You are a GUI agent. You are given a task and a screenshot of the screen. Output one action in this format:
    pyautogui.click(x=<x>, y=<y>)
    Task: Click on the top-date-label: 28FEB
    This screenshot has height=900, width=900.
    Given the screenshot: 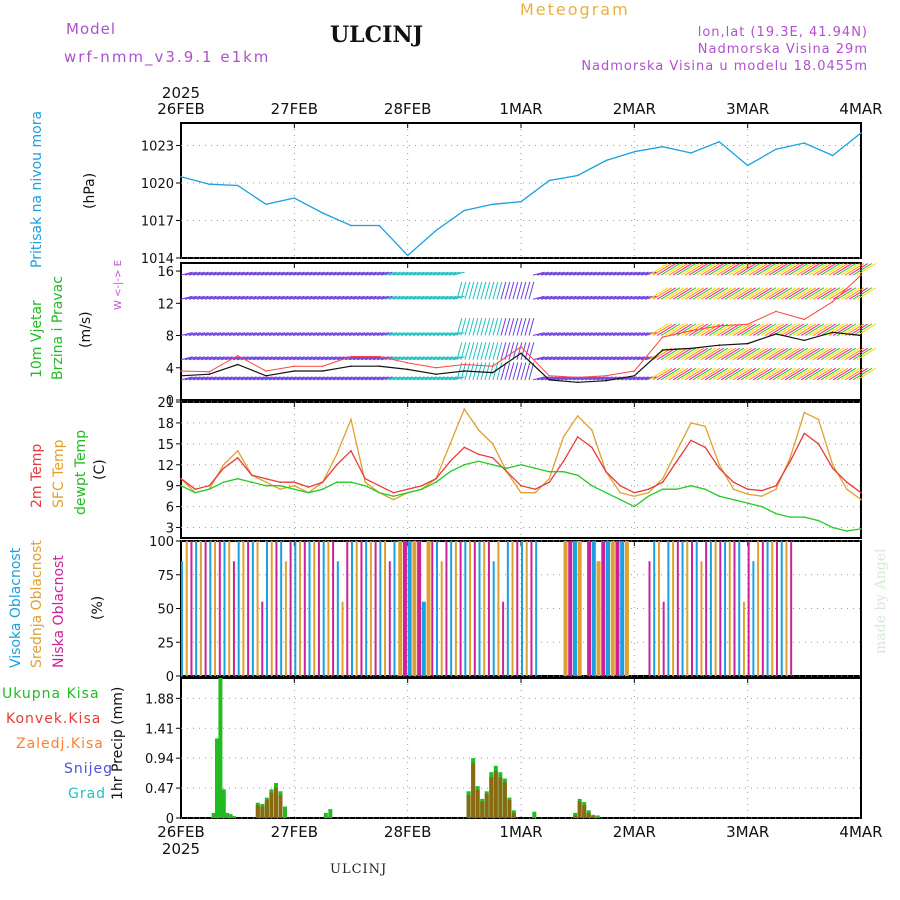 What is the action you would take?
    pyautogui.click(x=407, y=109)
    